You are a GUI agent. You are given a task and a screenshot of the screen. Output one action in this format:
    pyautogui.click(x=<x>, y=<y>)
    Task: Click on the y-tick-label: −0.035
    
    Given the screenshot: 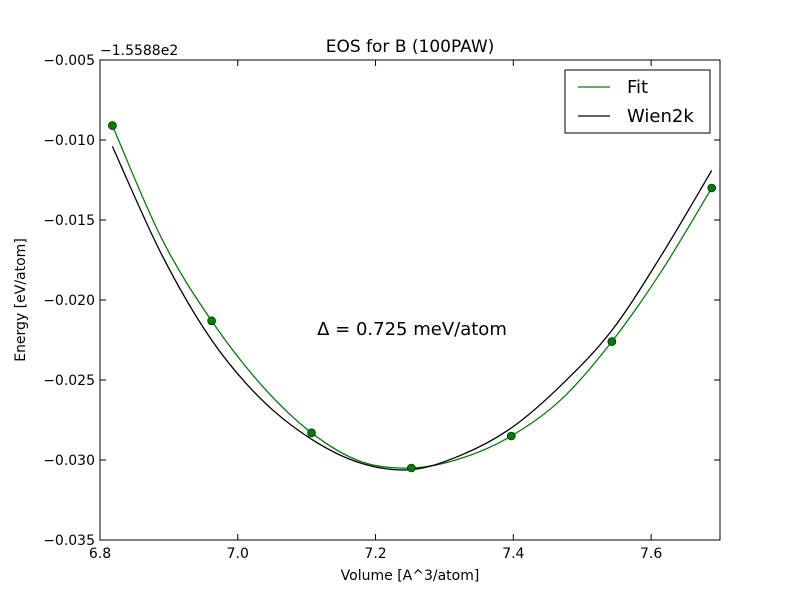 What is the action you would take?
    pyautogui.click(x=69, y=541)
    